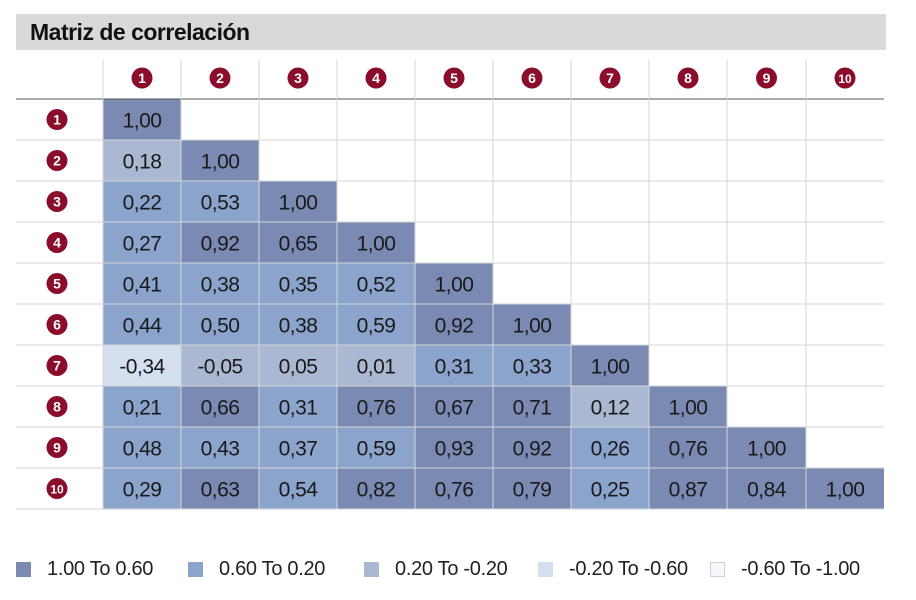 The width and height of the screenshot is (916, 600). Describe the element at coordinates (57, 161) in the screenshot. I see `row-header-label: 2` at that location.